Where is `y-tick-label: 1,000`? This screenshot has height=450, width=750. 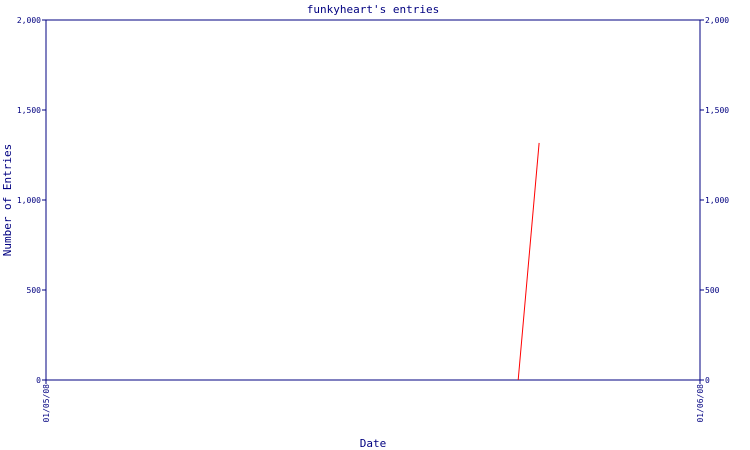 y-tick-label: 1,000 is located at coordinates (29, 200).